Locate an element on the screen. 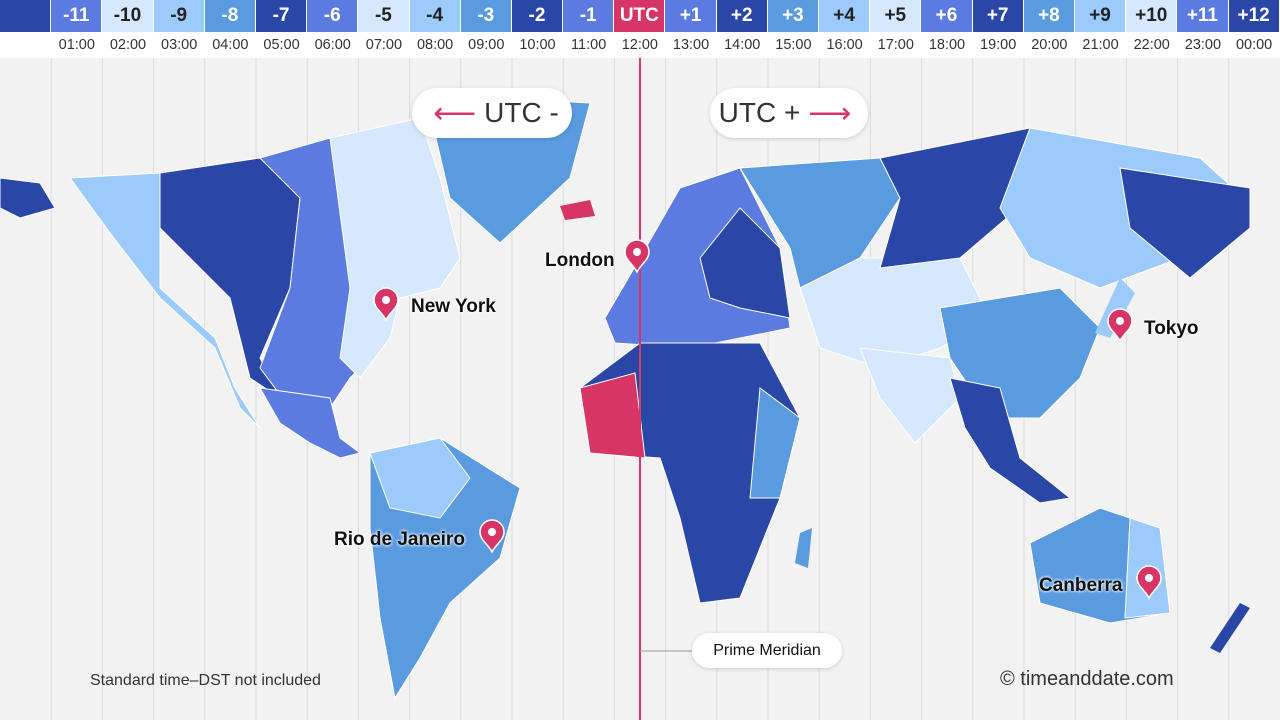 The width and height of the screenshot is (1280, 720). alaska is located at coordinates (28, 198).